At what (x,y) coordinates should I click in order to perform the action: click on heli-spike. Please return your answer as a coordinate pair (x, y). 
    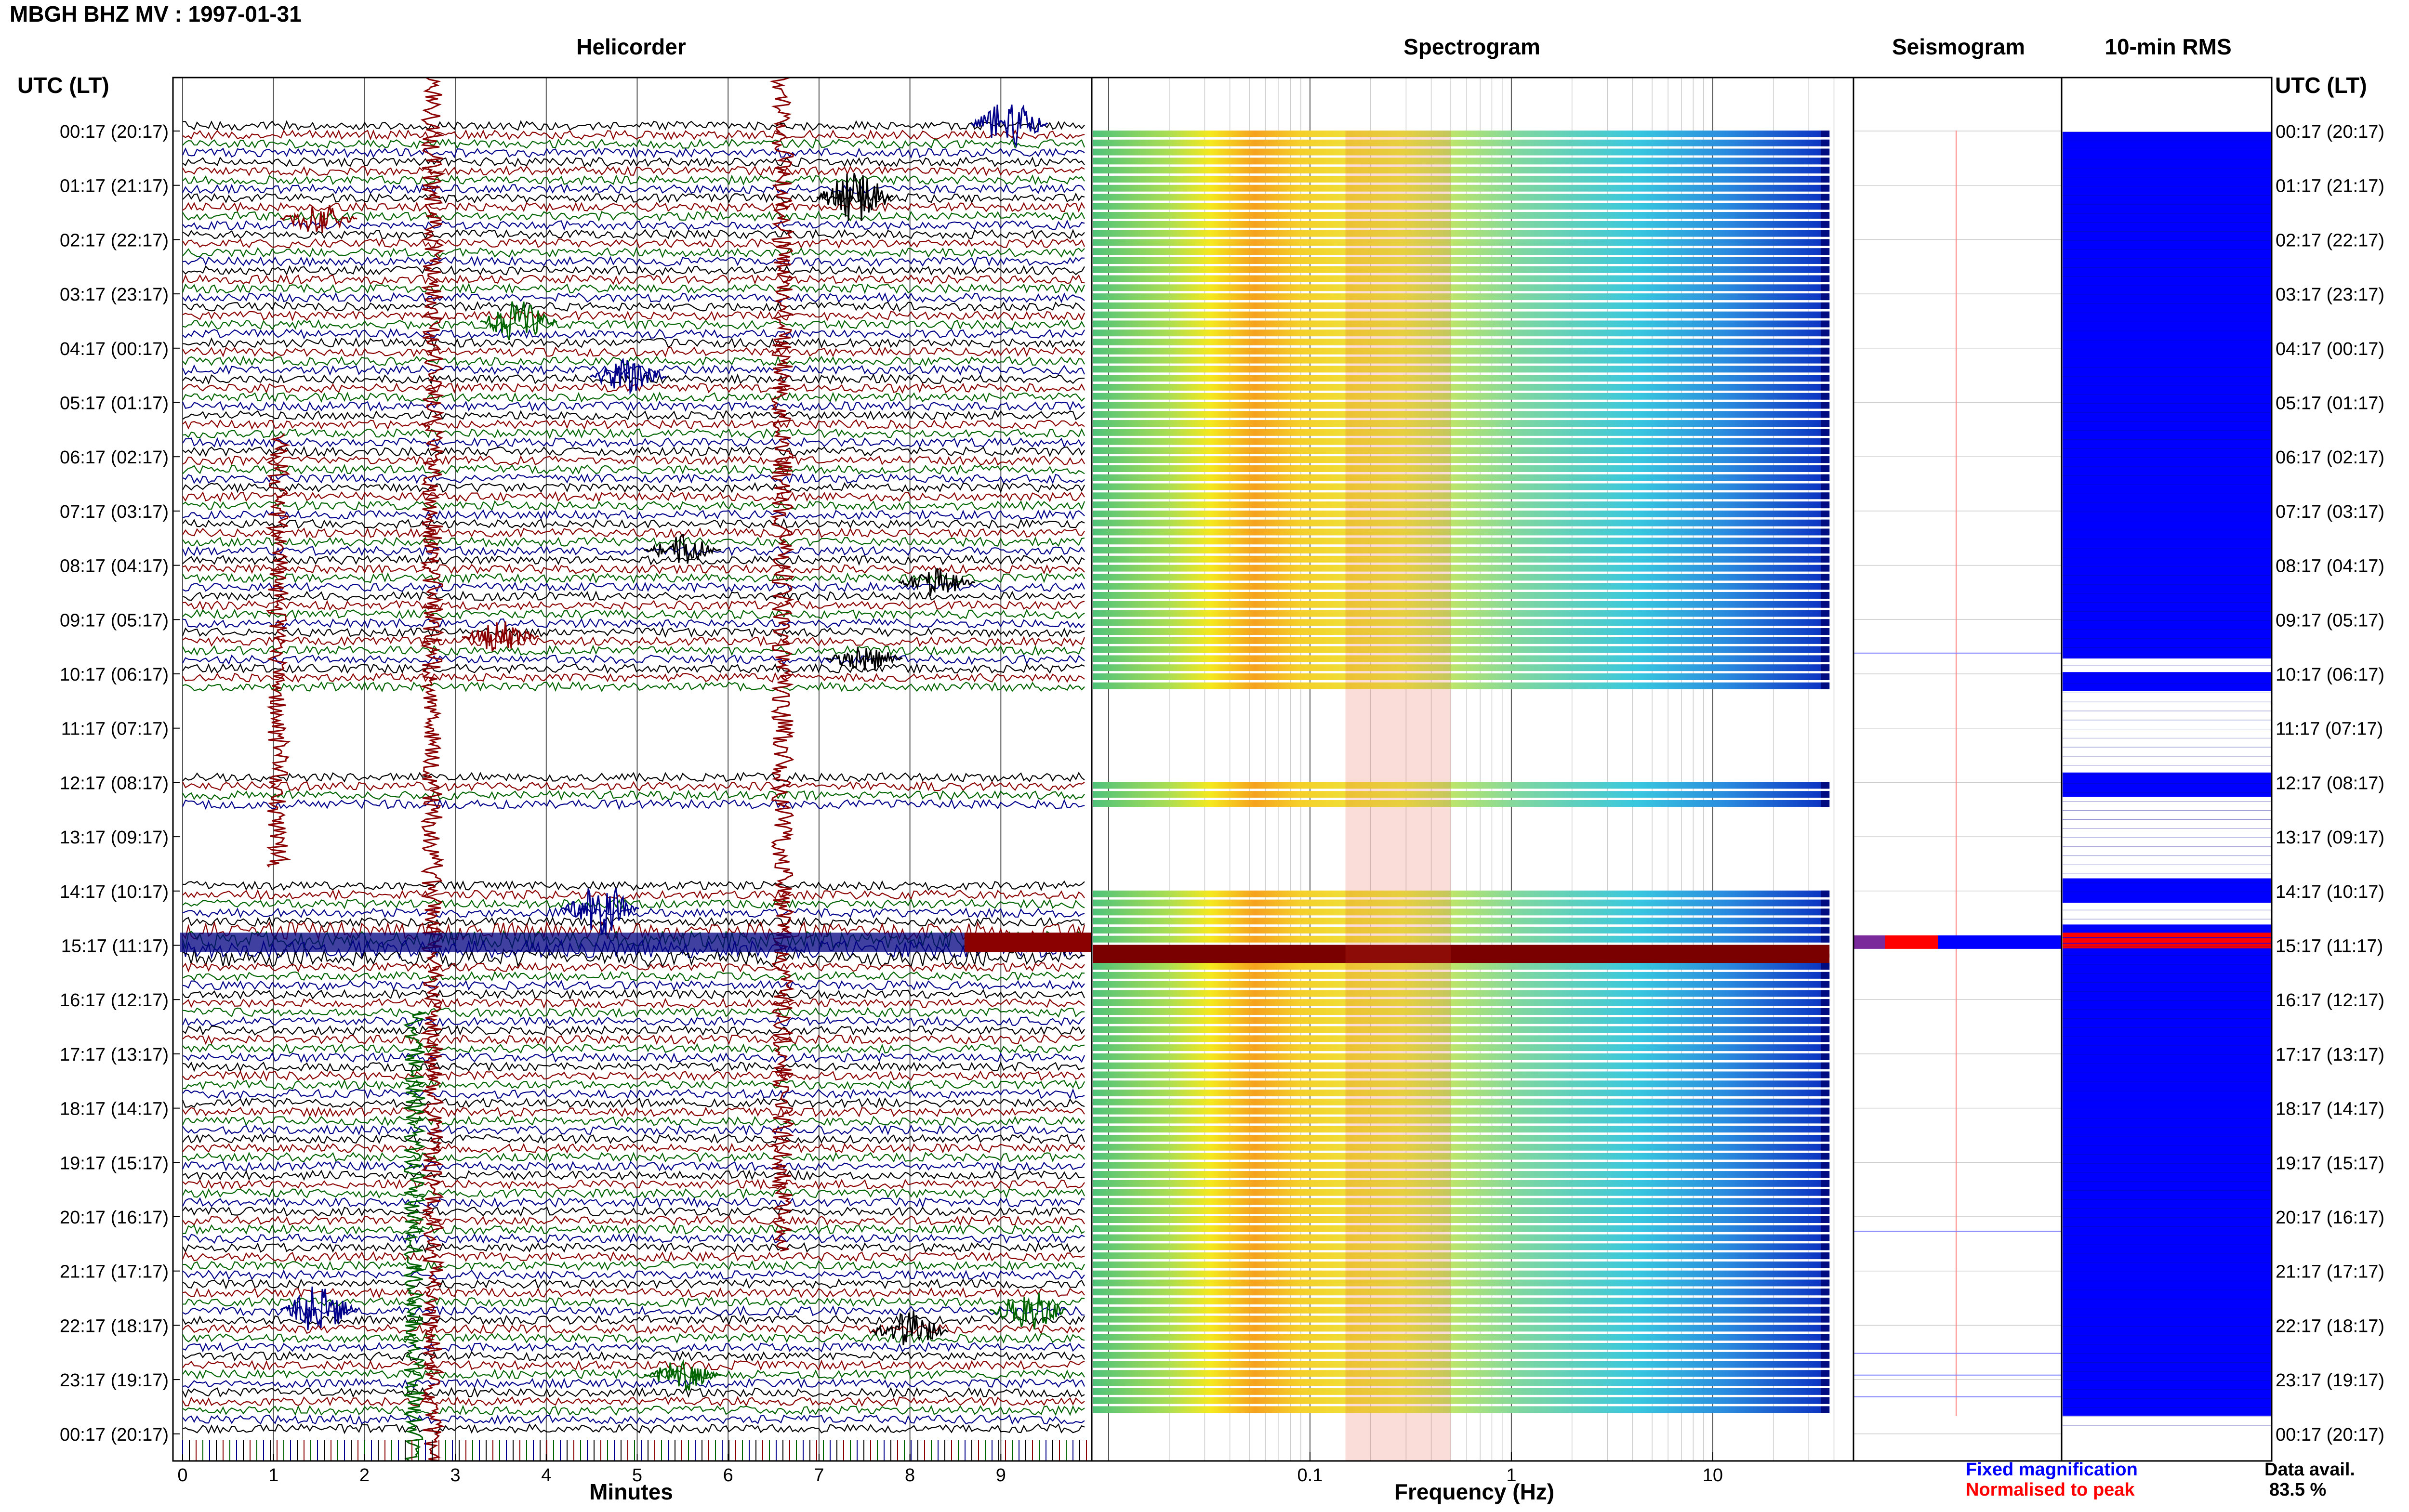
    Looking at the image, I should click on (433, 769).